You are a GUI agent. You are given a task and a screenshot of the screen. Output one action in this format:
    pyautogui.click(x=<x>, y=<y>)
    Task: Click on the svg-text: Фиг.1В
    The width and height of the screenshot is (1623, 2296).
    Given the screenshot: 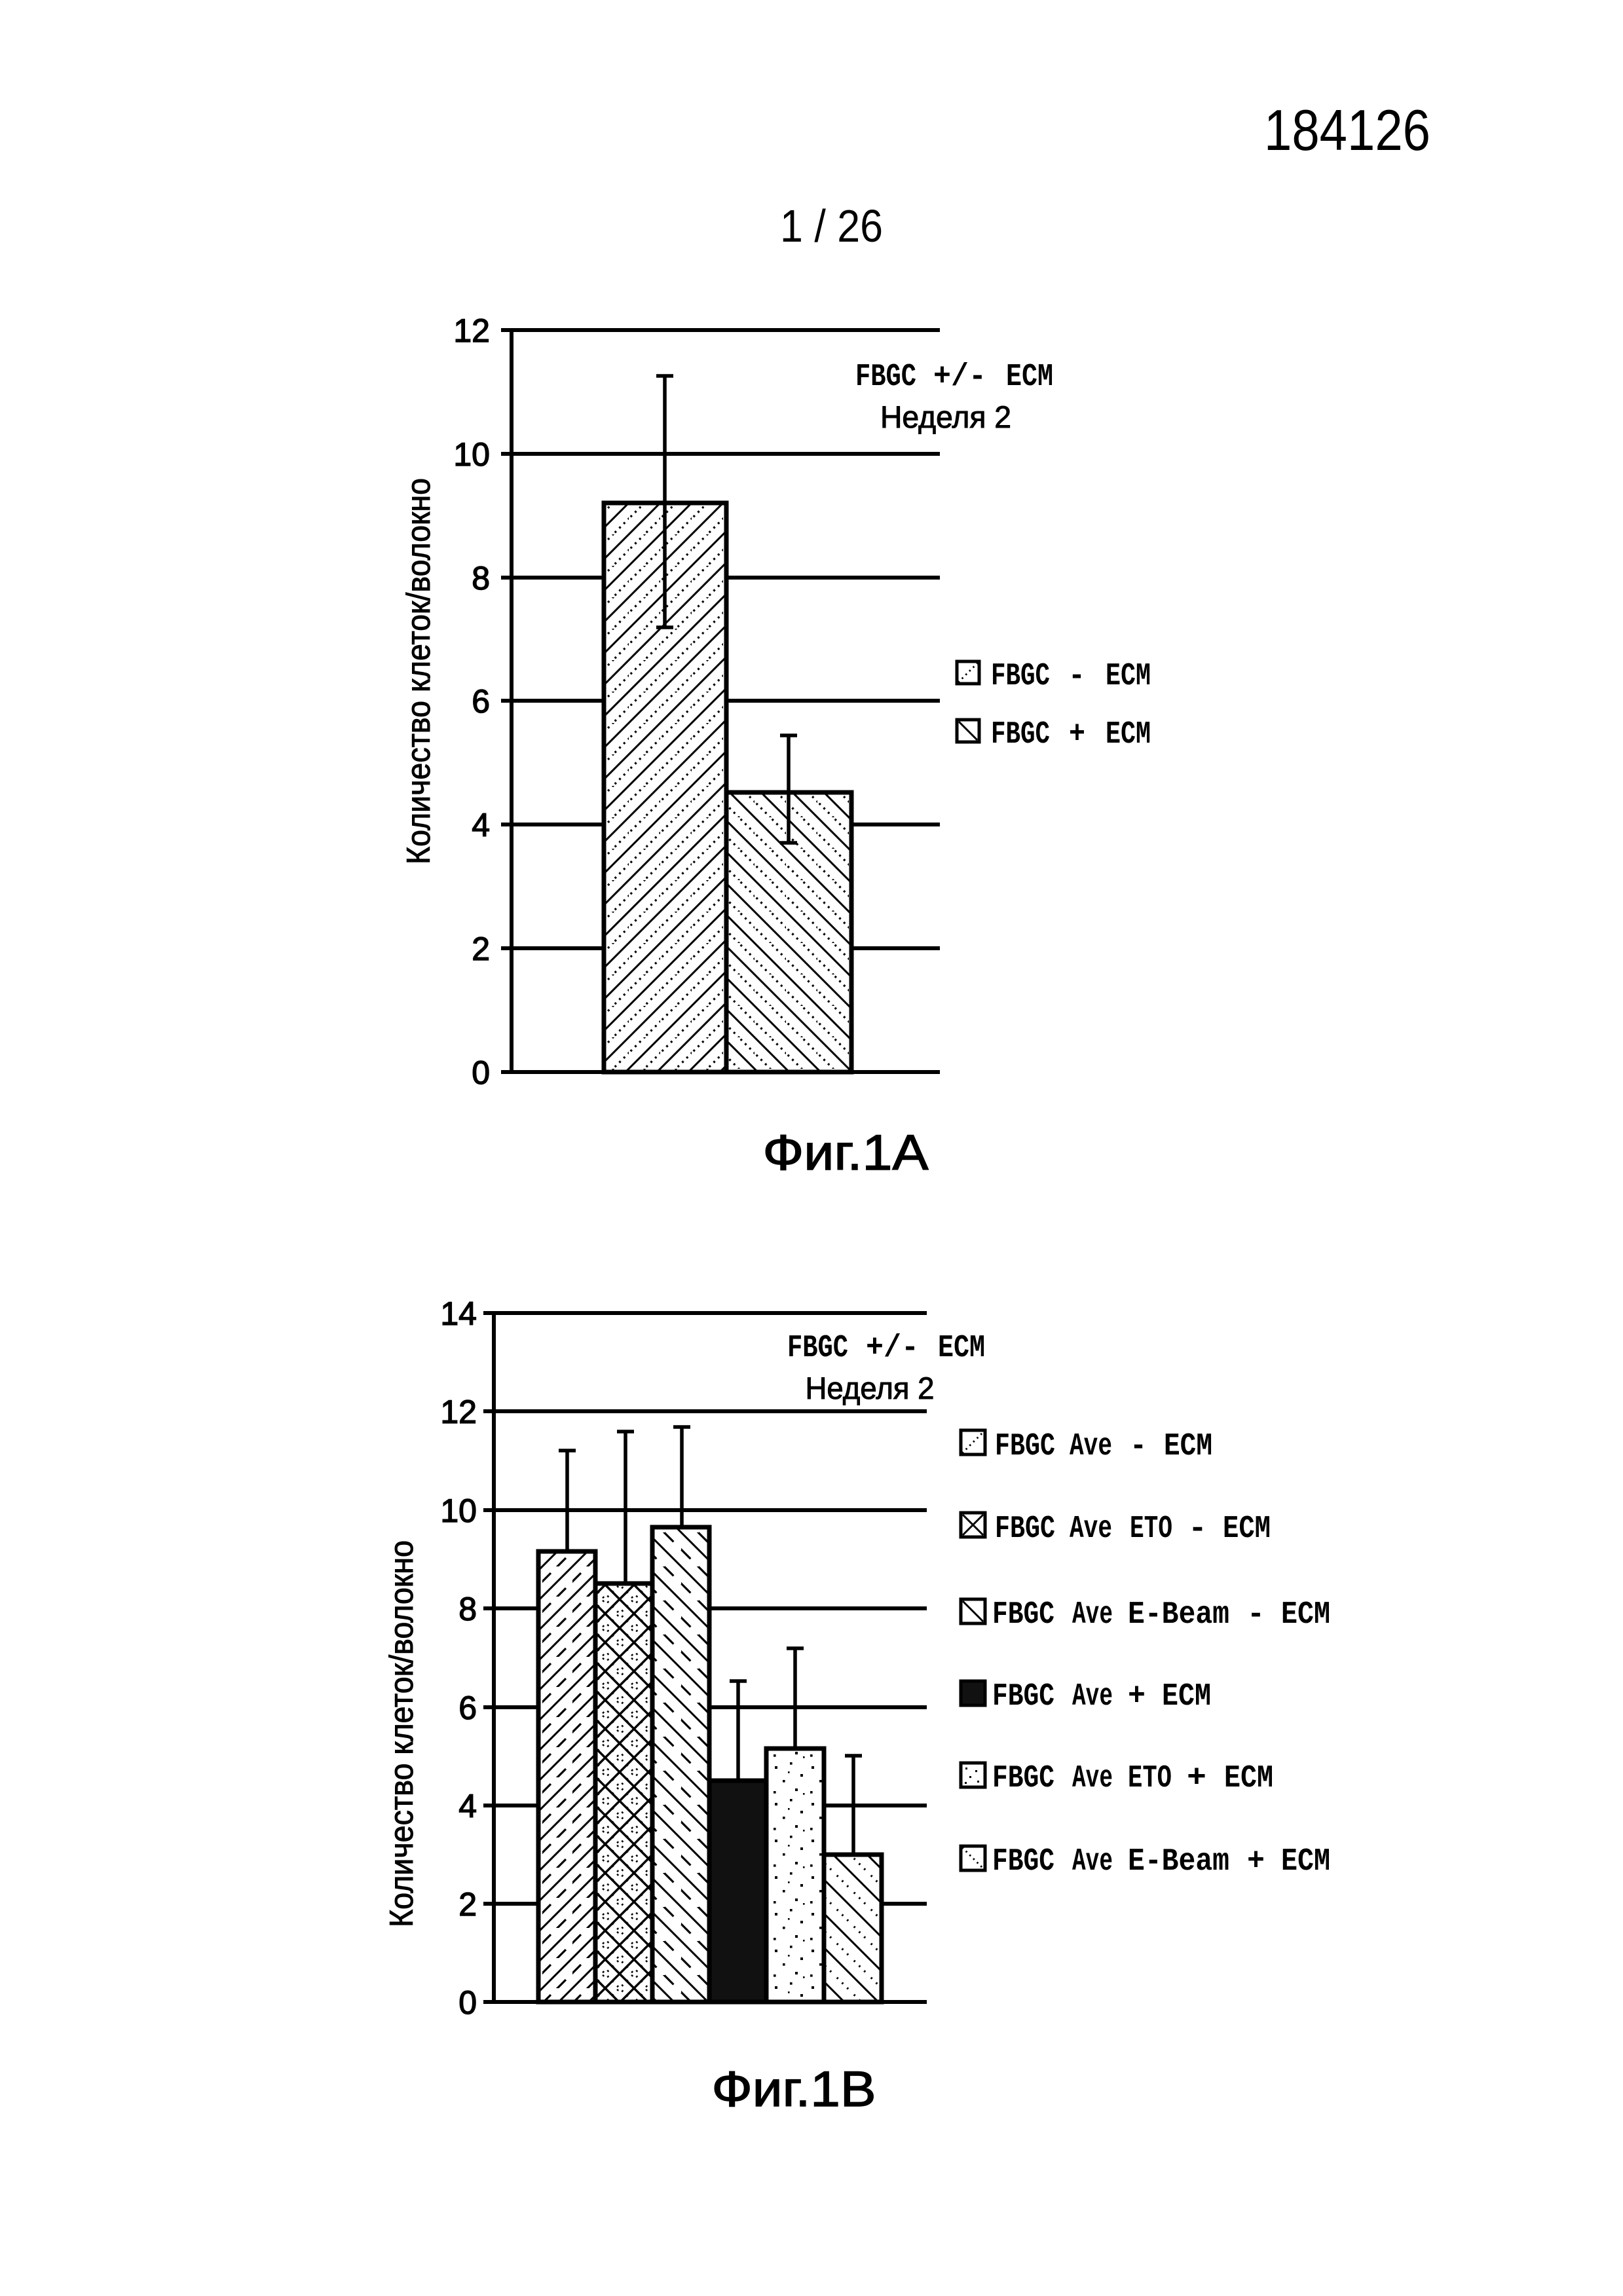 What is the action you would take?
    pyautogui.click(x=794, y=2089)
    